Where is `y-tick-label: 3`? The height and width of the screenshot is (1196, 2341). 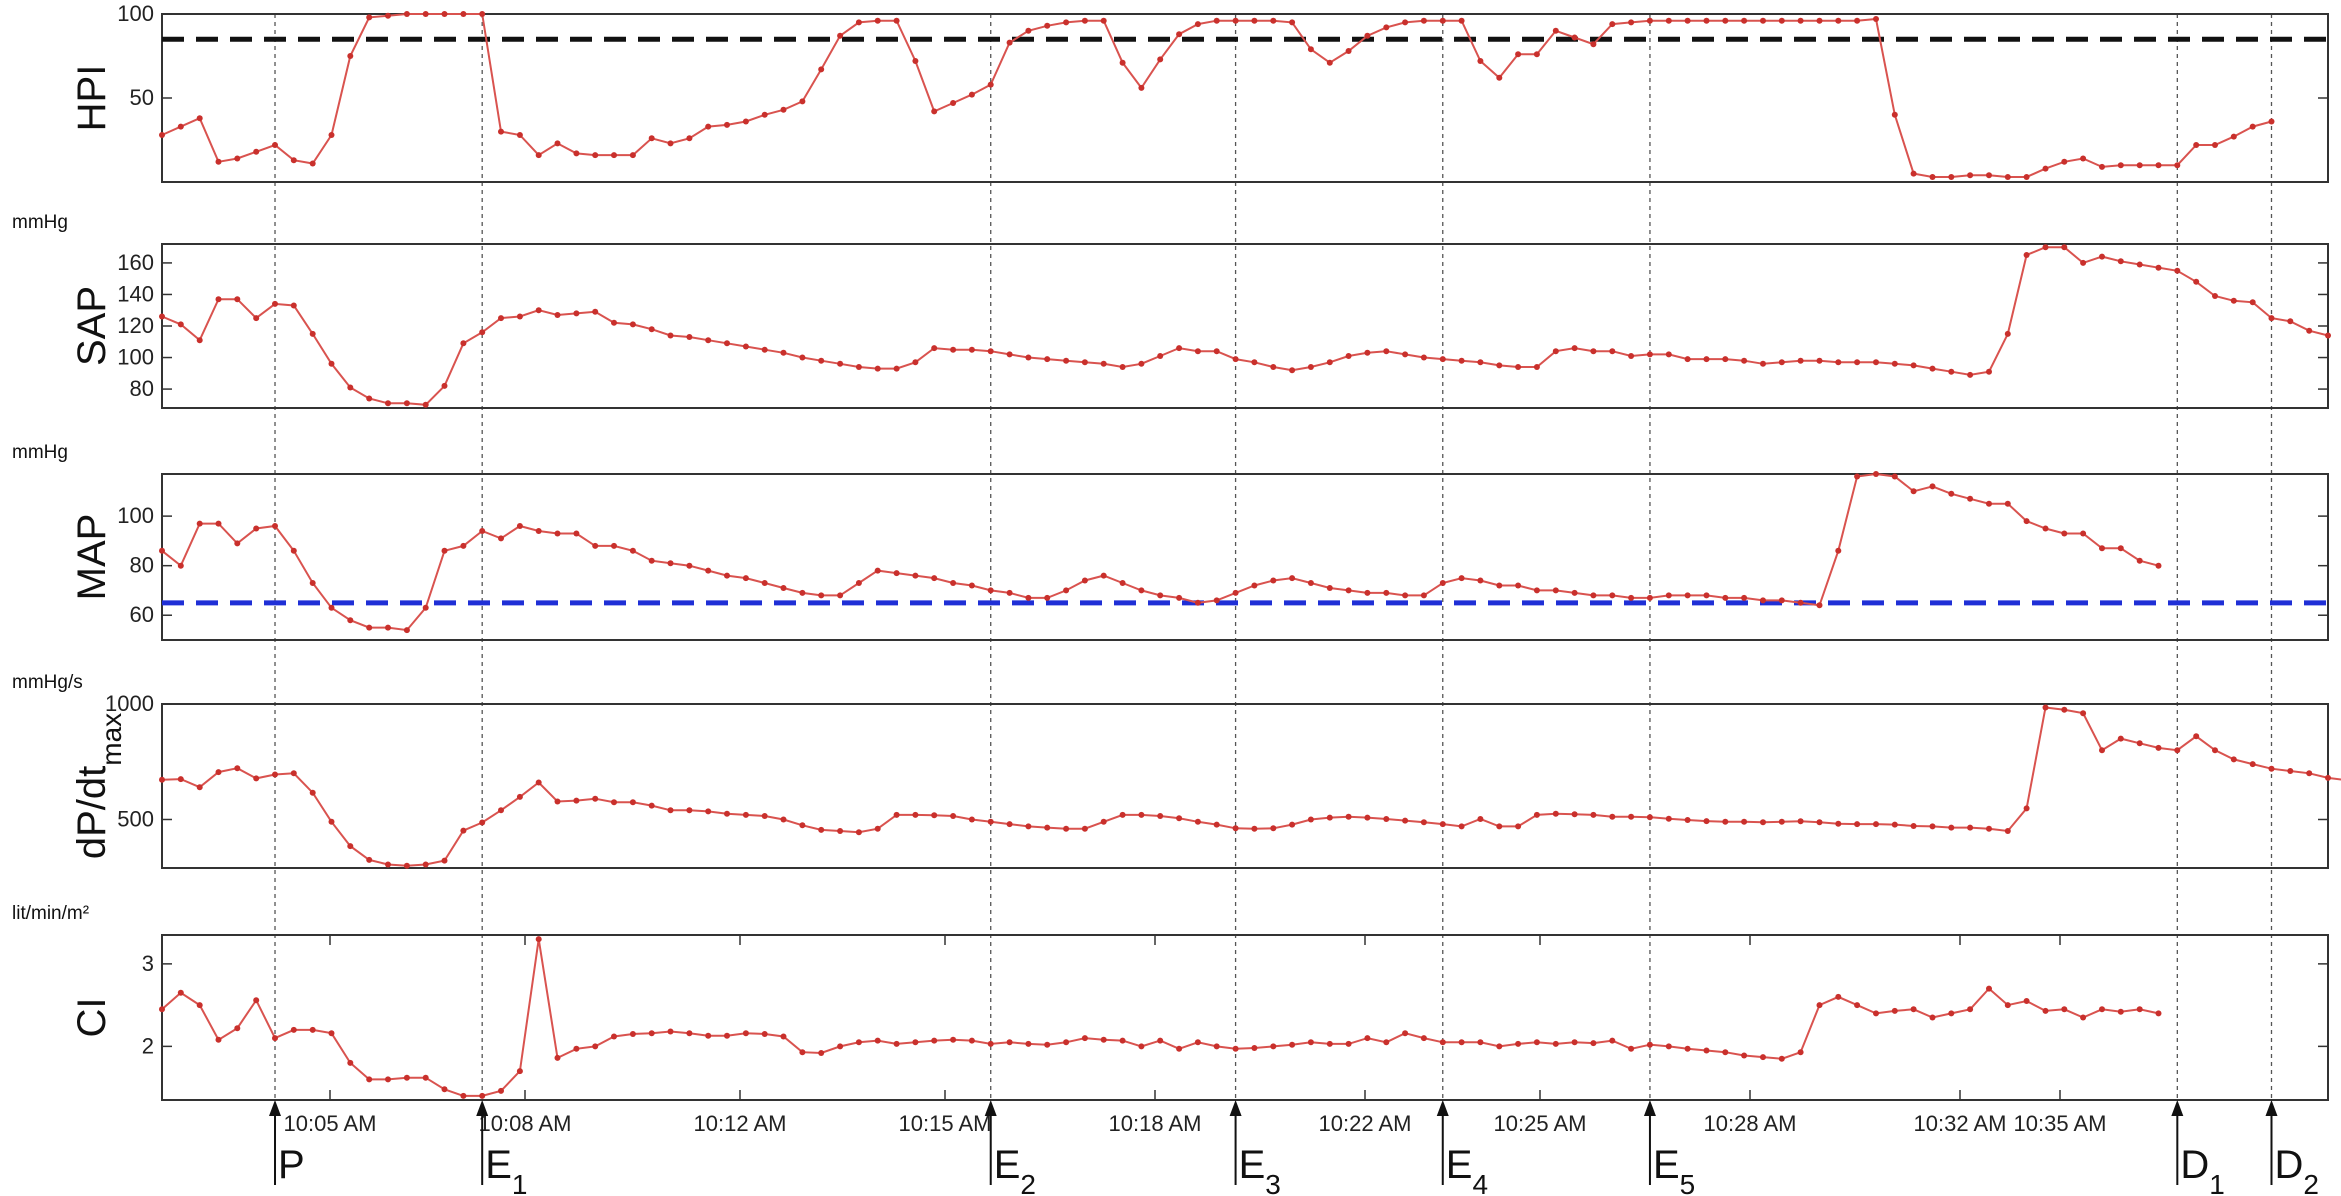 y-tick-label: 3 is located at coordinates (148, 963).